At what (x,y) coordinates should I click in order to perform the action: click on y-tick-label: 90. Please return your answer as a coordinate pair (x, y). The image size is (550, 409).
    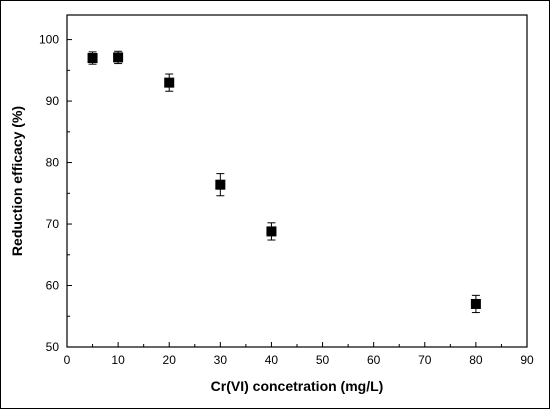
    Looking at the image, I should click on (53, 101).